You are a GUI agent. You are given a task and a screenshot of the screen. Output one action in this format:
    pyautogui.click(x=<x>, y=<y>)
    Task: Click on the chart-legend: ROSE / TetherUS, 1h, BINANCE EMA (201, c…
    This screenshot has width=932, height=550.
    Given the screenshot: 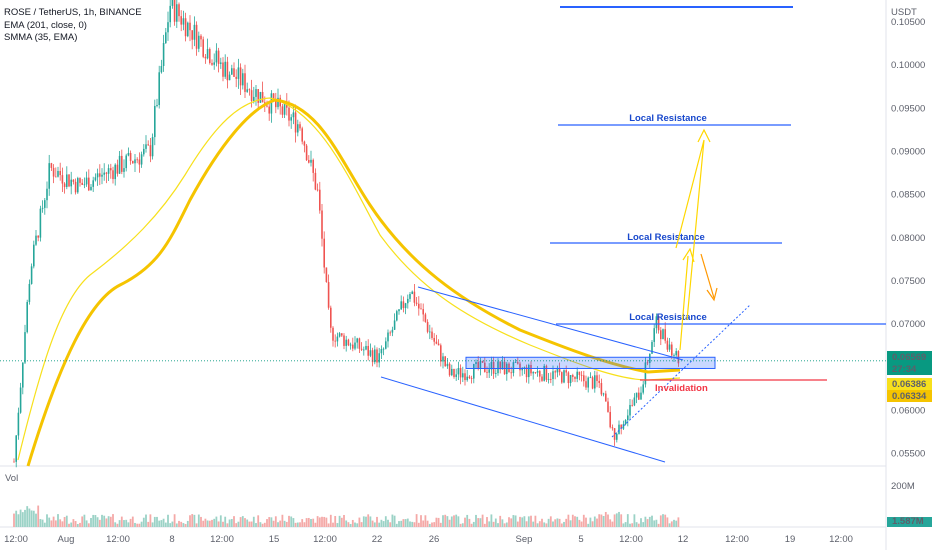 What is the action you would take?
    pyautogui.click(x=73, y=26)
    